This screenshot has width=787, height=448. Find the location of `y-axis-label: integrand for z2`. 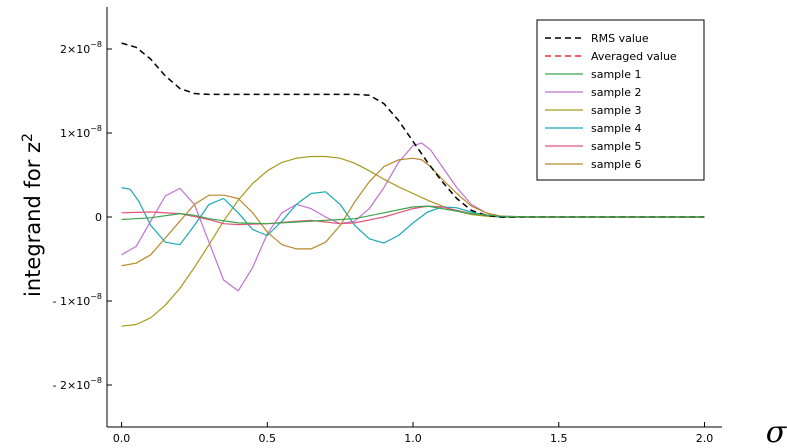

y-axis-label: integrand for z2 is located at coordinates (32, 215).